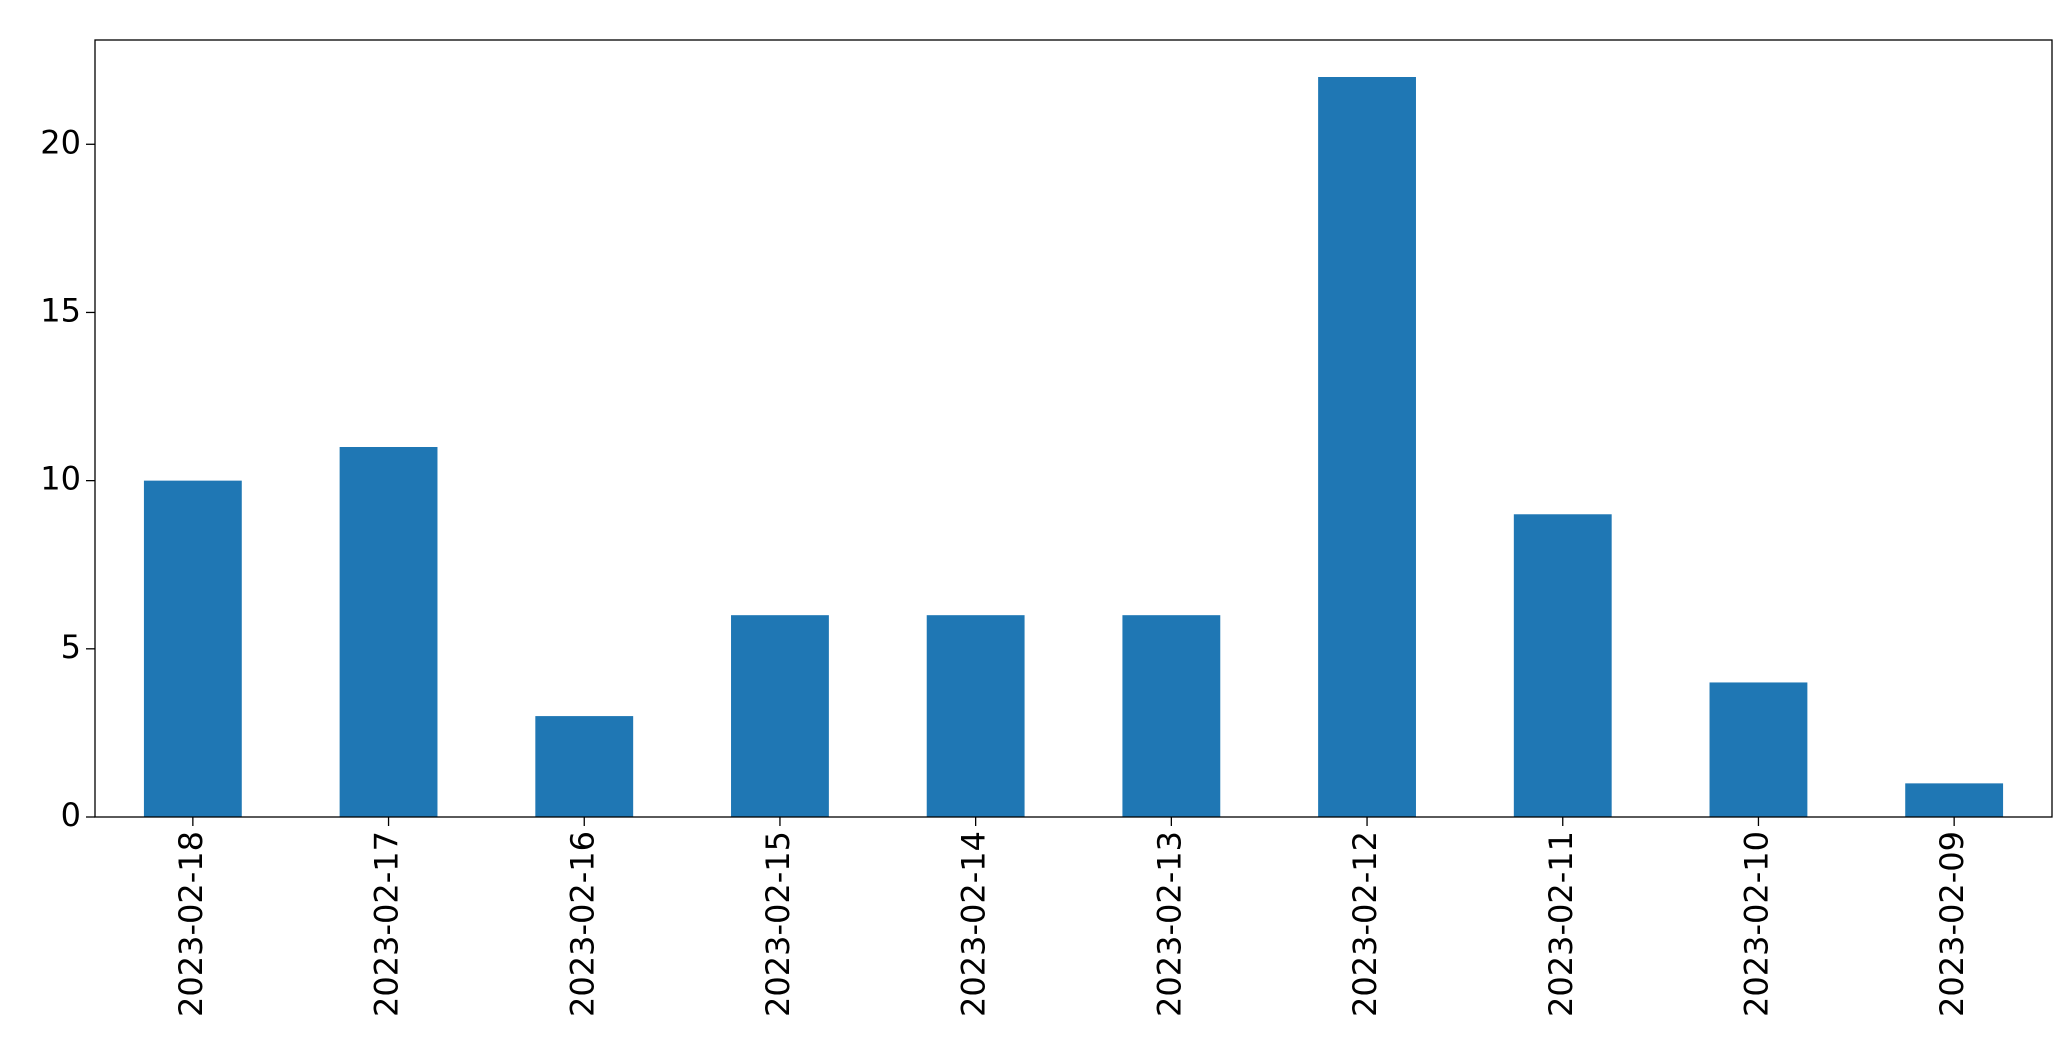  Describe the element at coordinates (582, 924) in the screenshot. I see `x-tick-label: 2023-02-16` at that location.